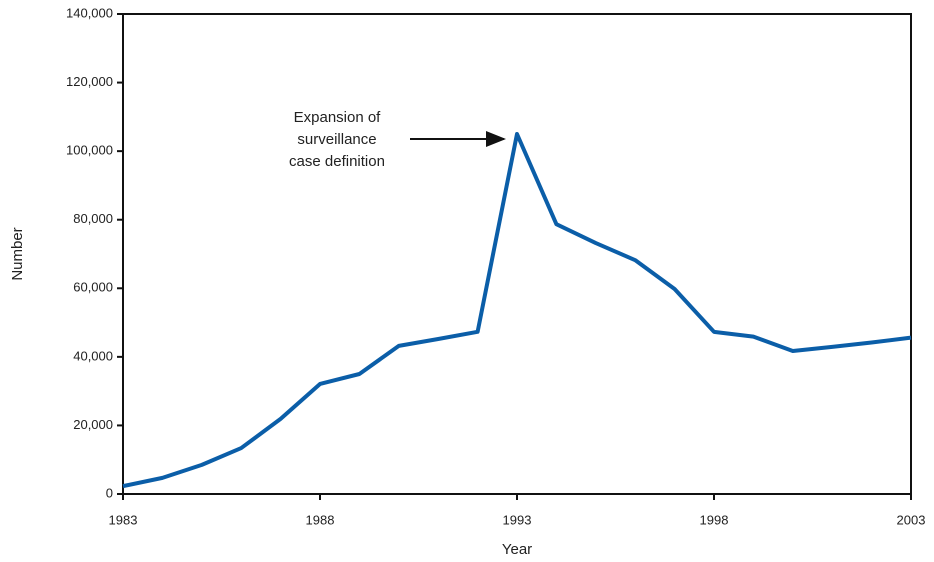 The width and height of the screenshot is (934, 562). Describe the element at coordinates (109, 492) in the screenshot. I see `y-tick-label: 0` at that location.